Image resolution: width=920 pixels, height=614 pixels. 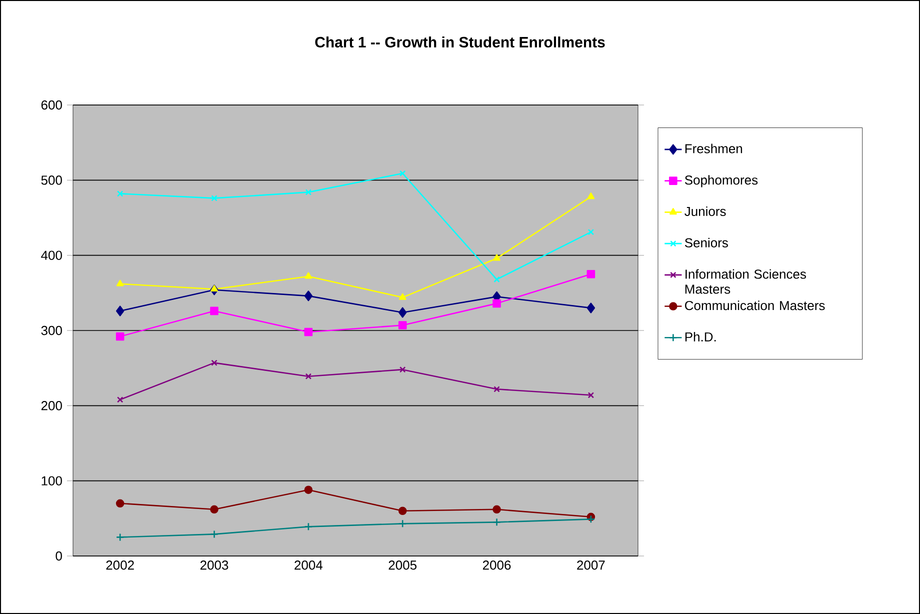 What do you see at coordinates (402, 565) in the screenshot?
I see `x-tick-label: 2005` at bounding box center [402, 565].